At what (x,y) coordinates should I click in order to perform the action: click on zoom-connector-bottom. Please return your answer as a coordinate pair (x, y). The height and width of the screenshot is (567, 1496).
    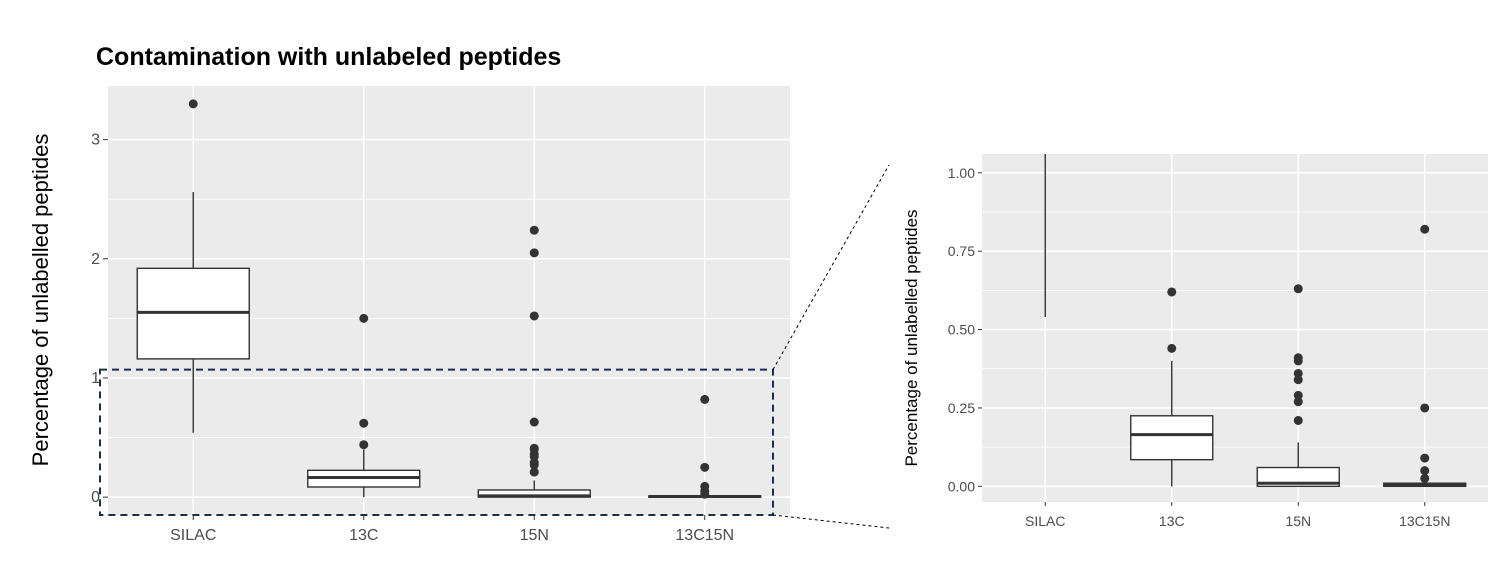
    Looking at the image, I should click on (831, 521).